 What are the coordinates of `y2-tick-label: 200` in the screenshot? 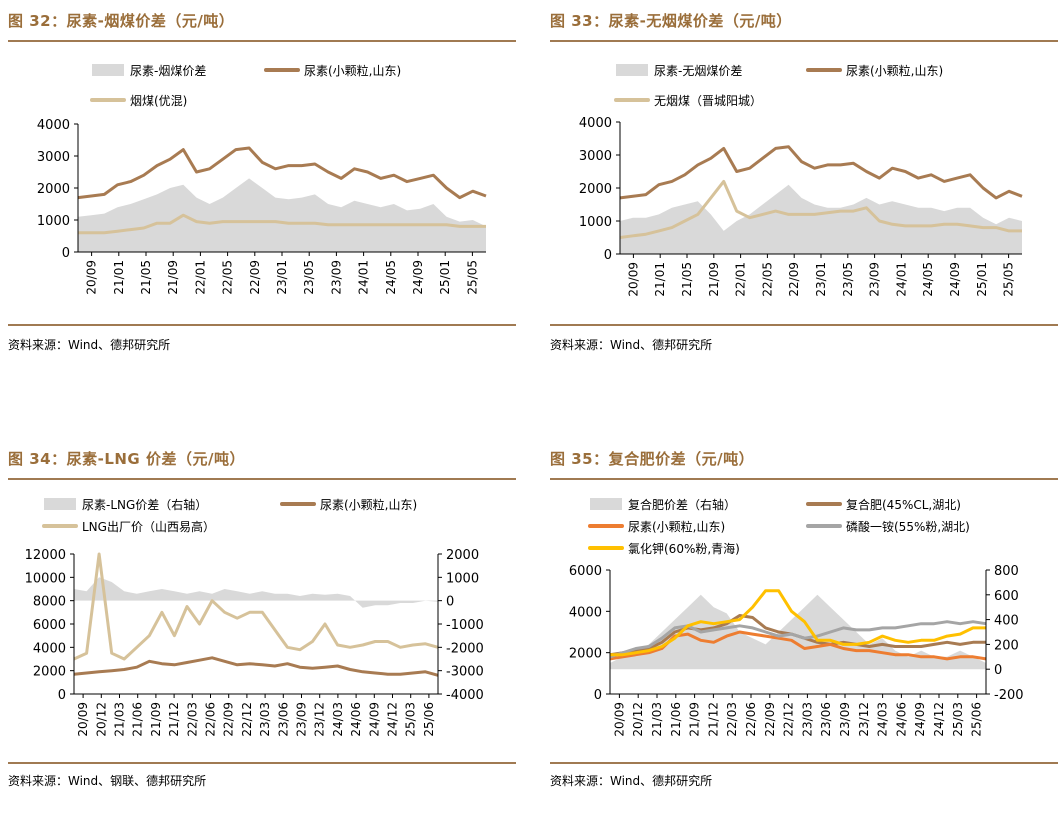 It's located at (1006, 645).